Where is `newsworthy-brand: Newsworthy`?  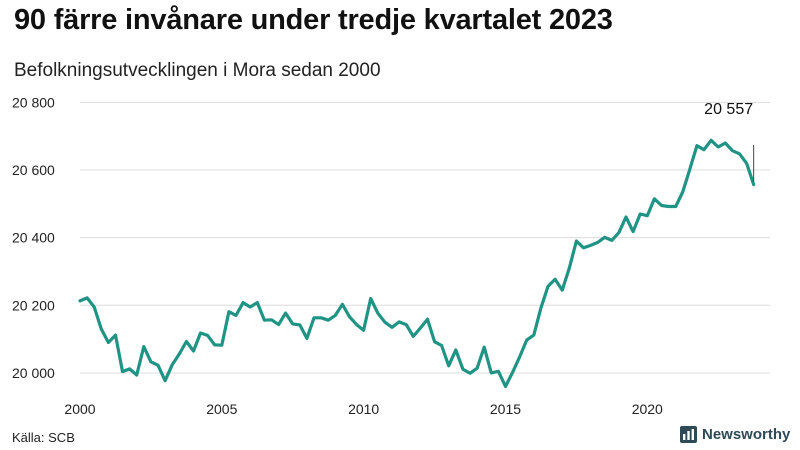 newsworthy-brand: Newsworthy is located at coordinates (735, 434).